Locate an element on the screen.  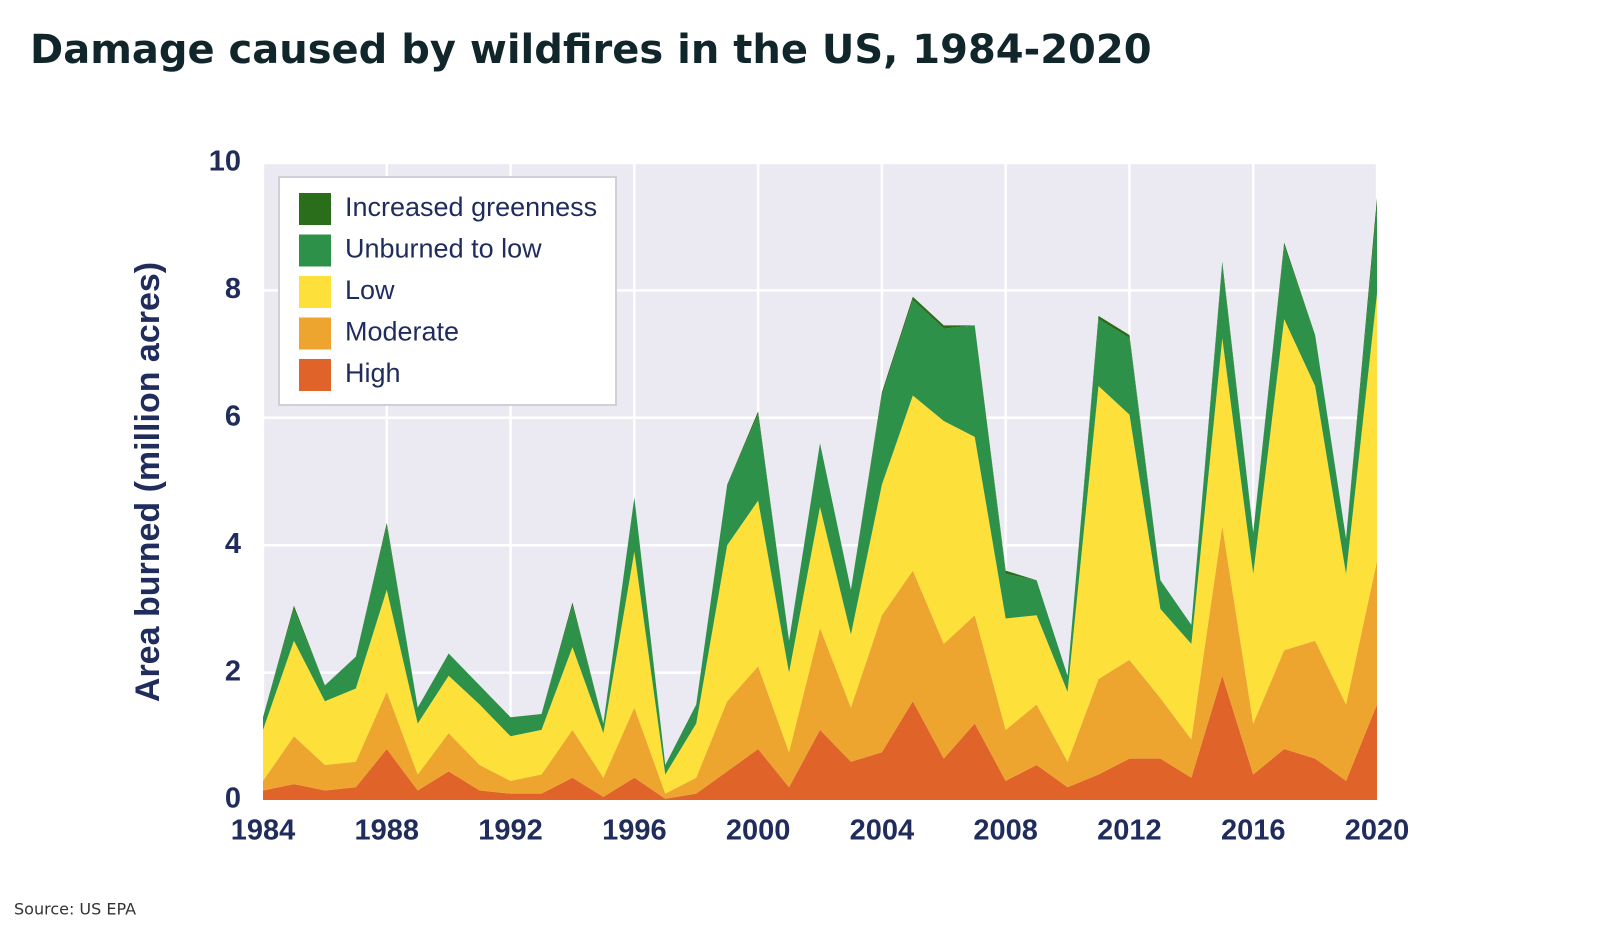
legend-label: Unburned to low is located at coordinates (443, 249).